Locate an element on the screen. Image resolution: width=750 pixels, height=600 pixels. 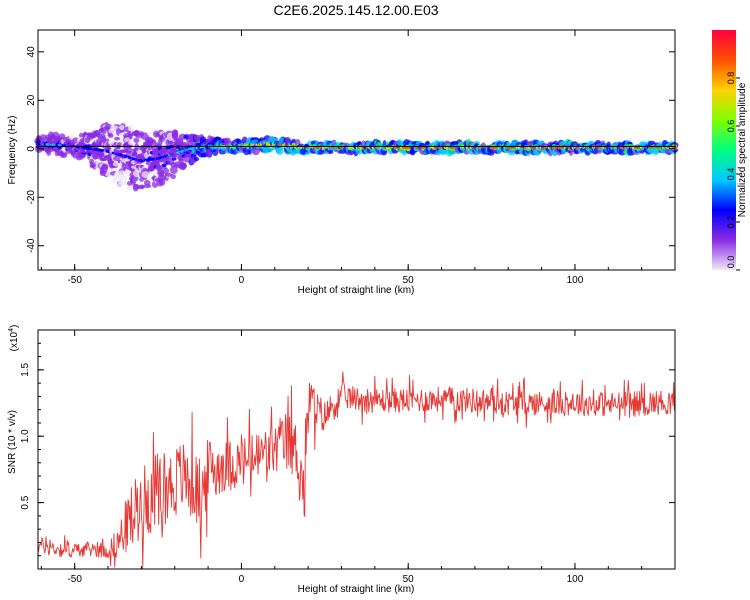
snr-y-scale-factor: (x104) is located at coordinates (14, 338).